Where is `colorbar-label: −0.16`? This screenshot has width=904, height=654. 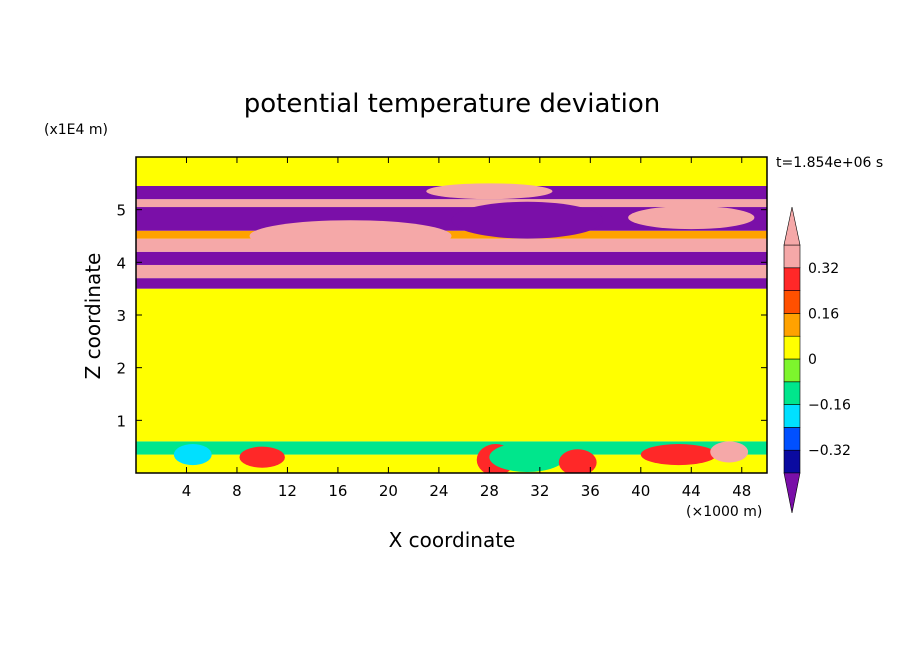 colorbar-label: −0.16 is located at coordinates (829, 406).